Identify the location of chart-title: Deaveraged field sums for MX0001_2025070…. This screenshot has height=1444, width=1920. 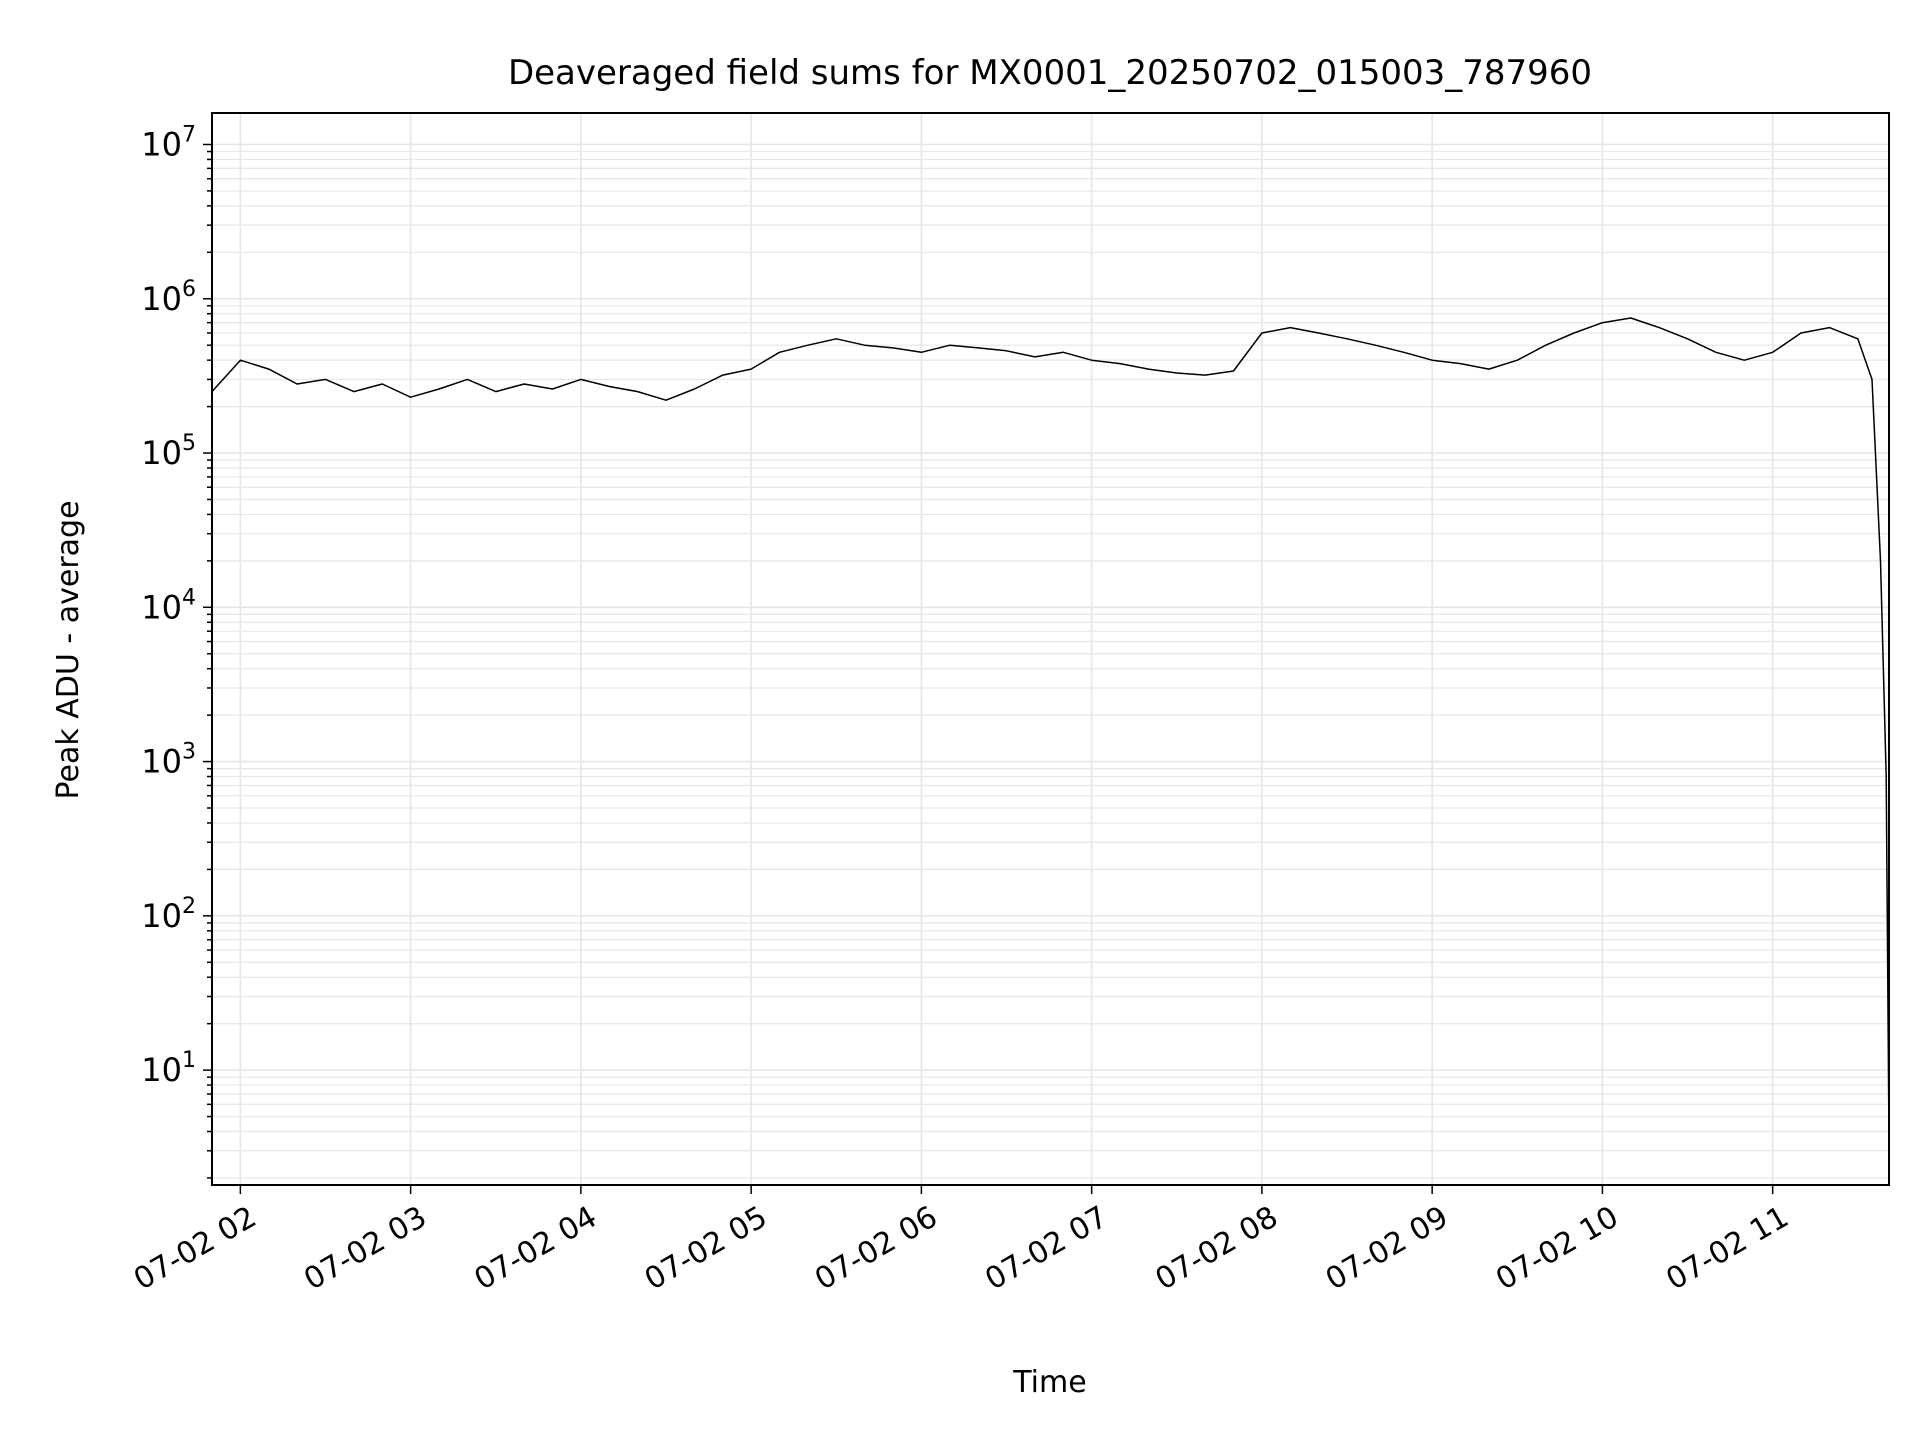
(1050, 73).